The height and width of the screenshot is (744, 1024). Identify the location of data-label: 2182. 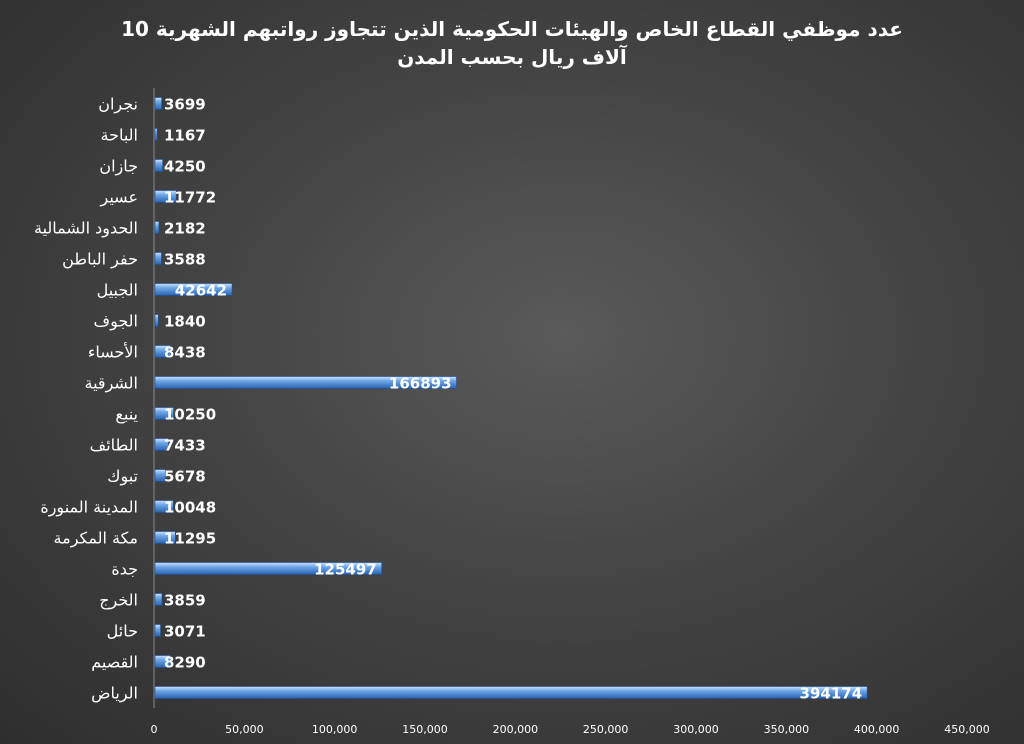
(185, 229).